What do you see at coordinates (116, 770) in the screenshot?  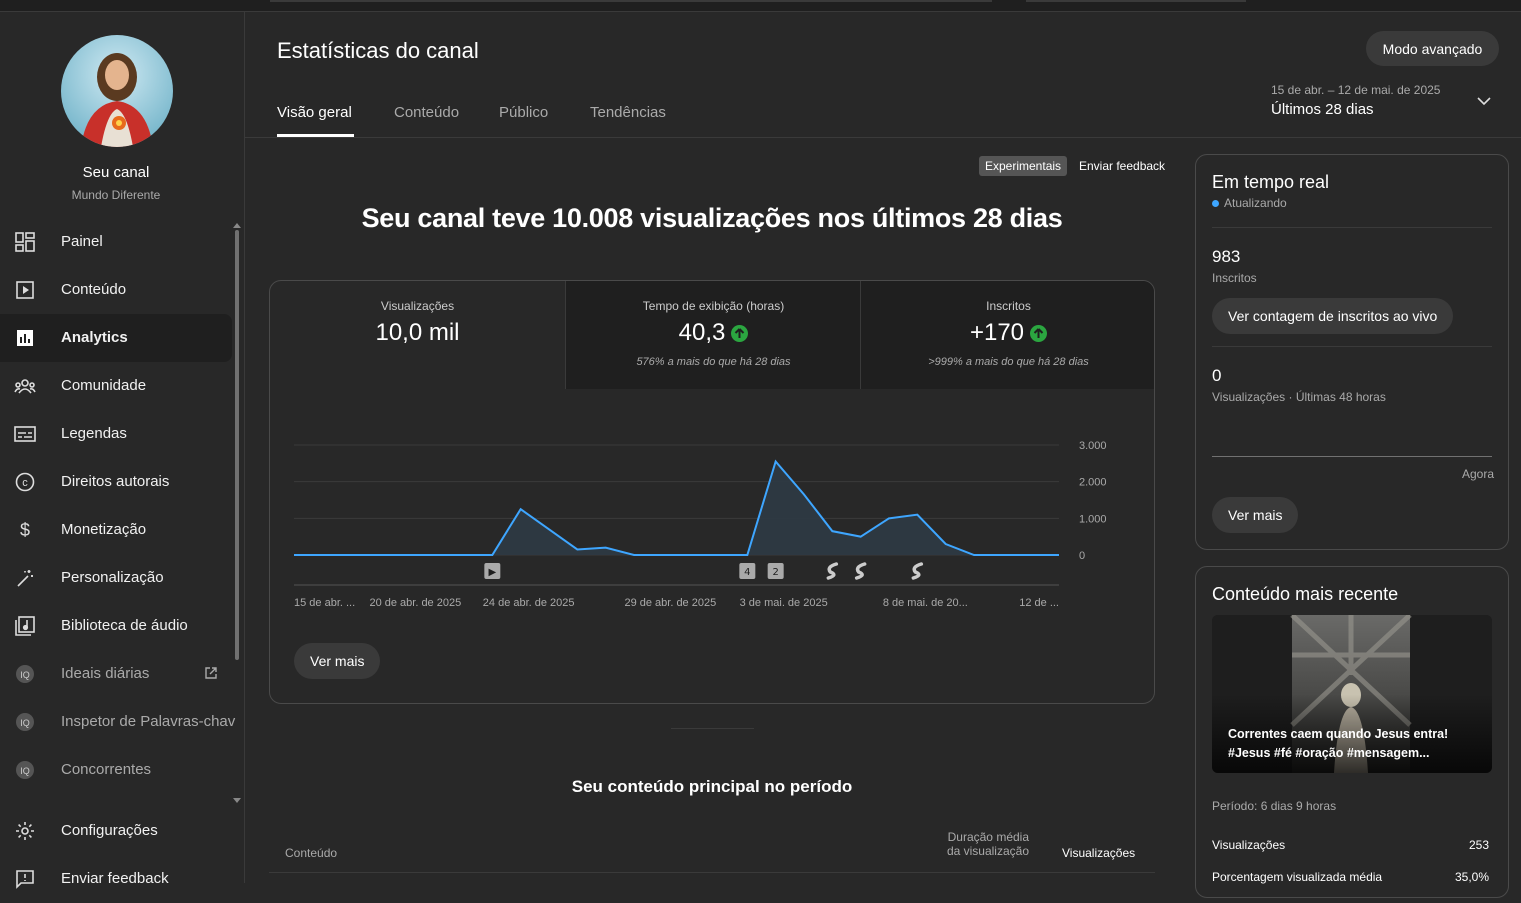 I see `sidebar-item-concorrentes: IQ Concorrentes` at bounding box center [116, 770].